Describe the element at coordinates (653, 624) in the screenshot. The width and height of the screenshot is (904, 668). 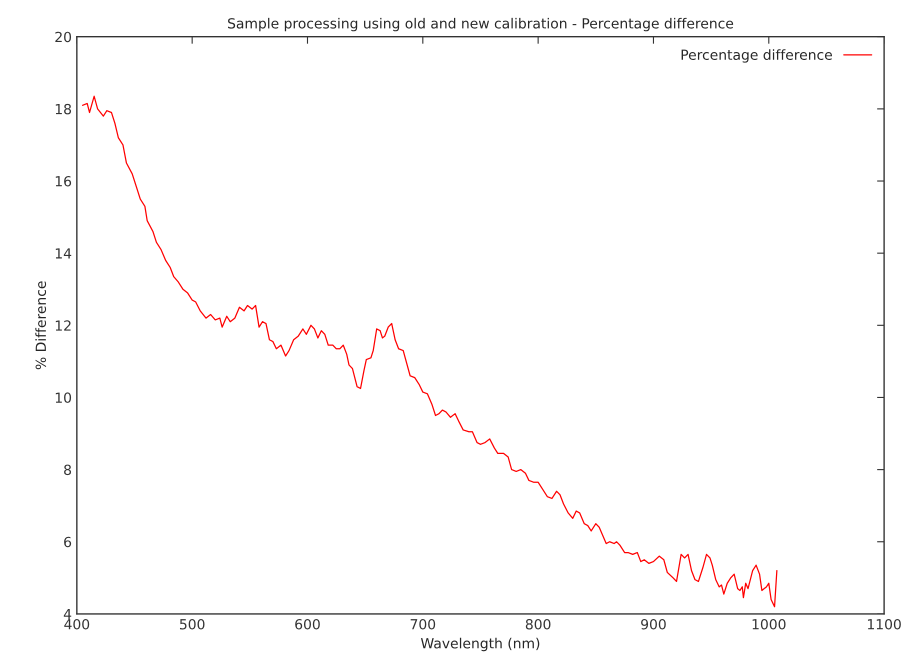
I see `x-tick-label: 900` at that location.